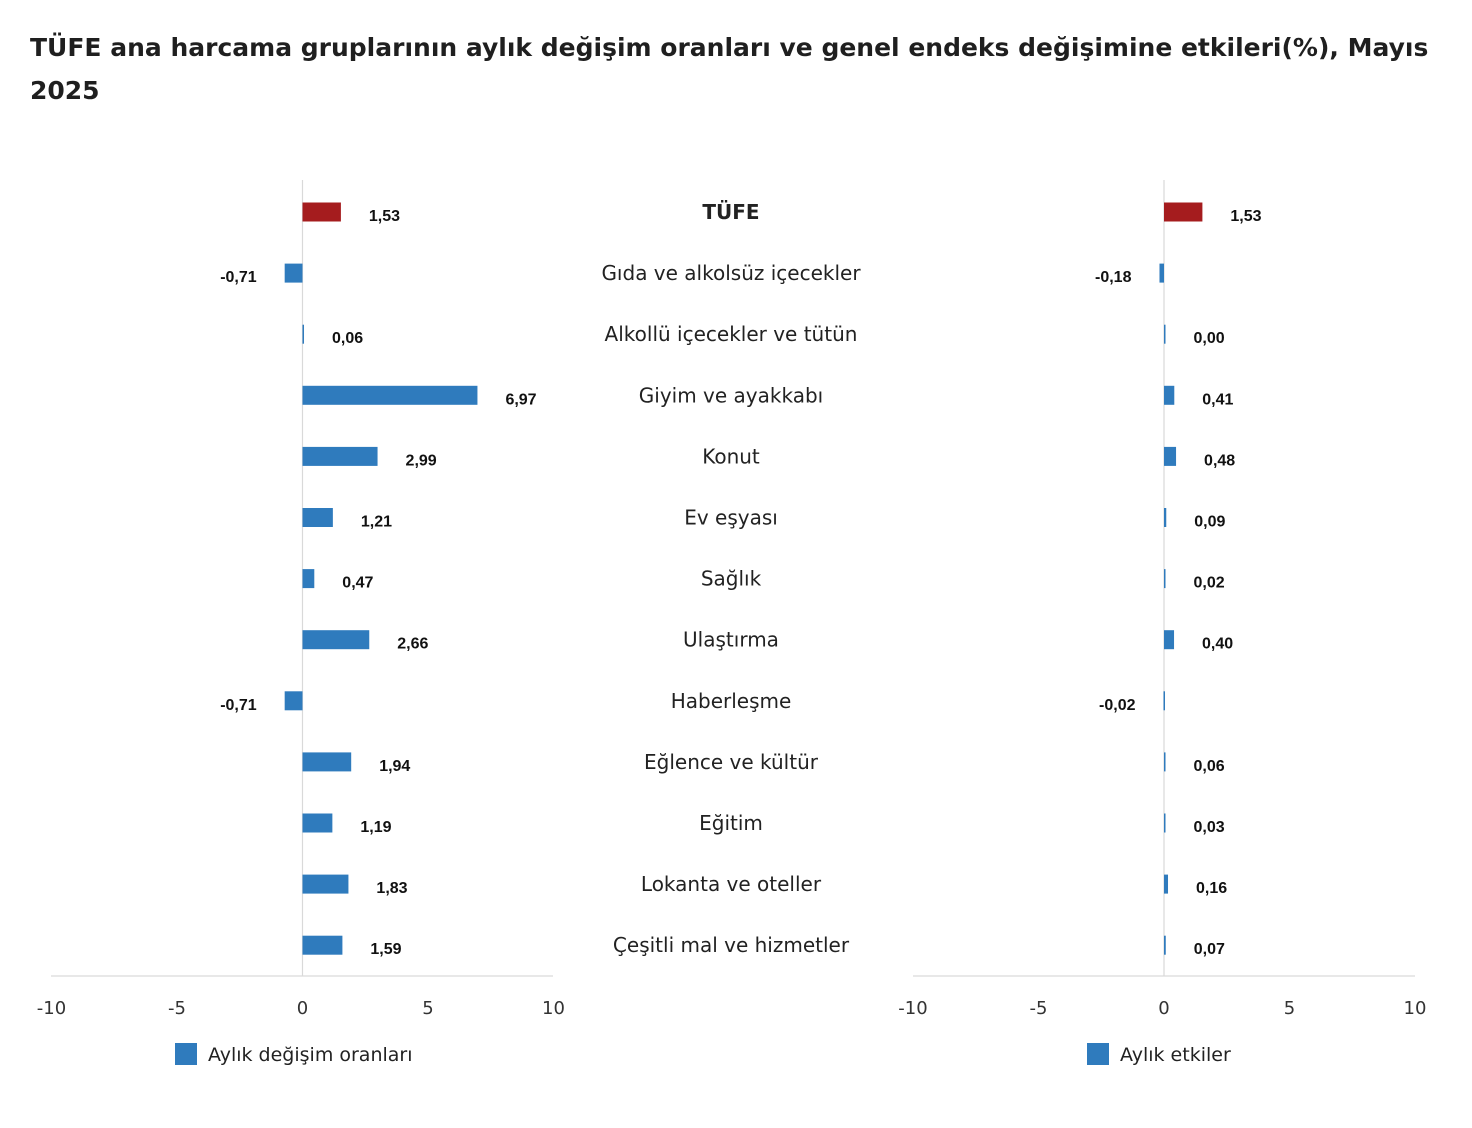  What do you see at coordinates (421, 460) in the screenshot?
I see `rates-data-label: 2,99` at bounding box center [421, 460].